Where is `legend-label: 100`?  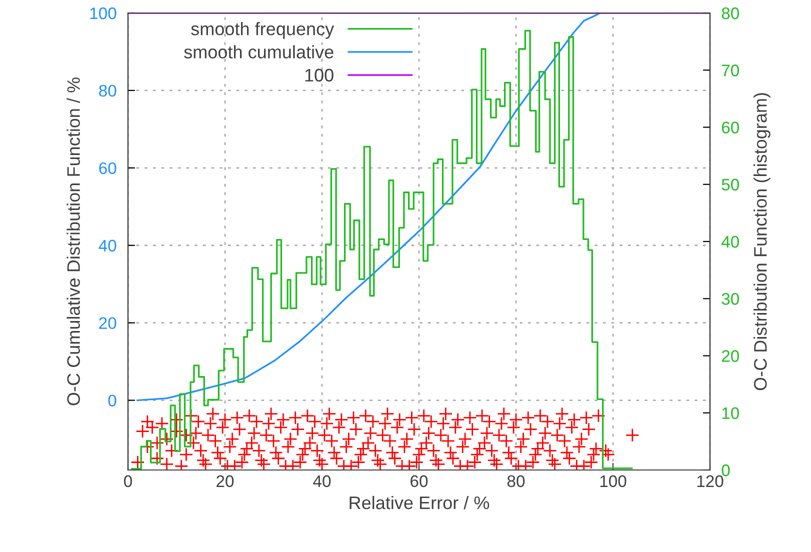 legend-label: 100 is located at coordinates (319, 75).